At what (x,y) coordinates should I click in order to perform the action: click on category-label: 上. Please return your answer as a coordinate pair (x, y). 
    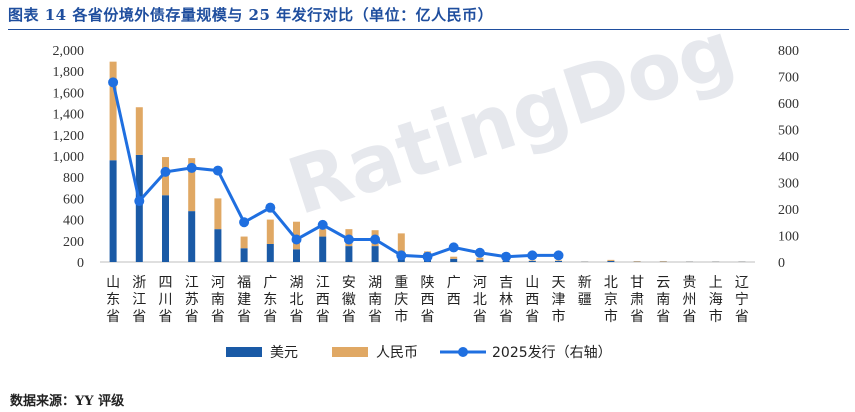
    Looking at the image, I should click on (716, 283).